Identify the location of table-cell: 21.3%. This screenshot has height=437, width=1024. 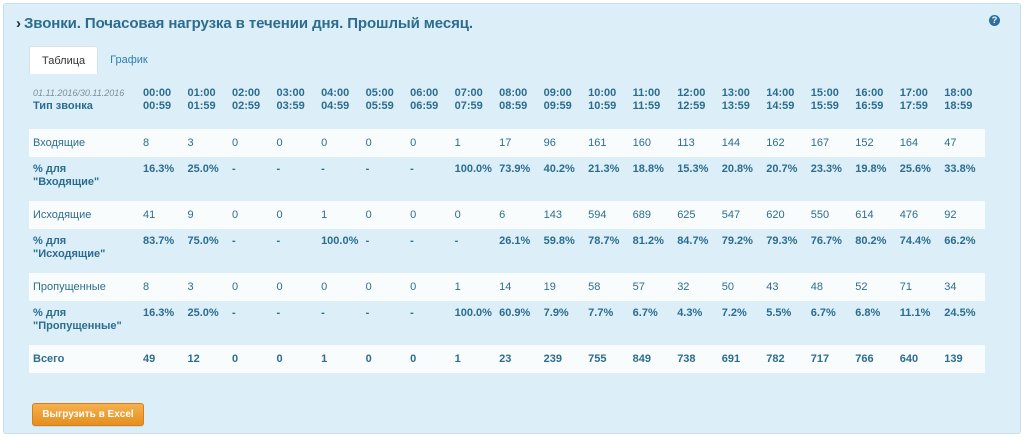
(606, 179).